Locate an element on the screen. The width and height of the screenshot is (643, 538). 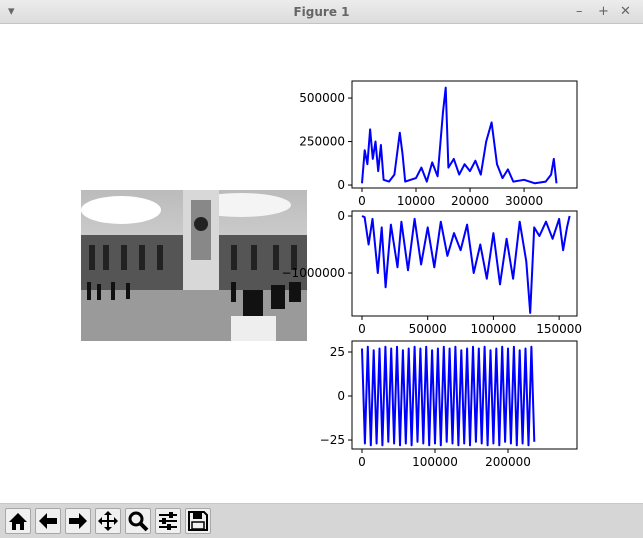
back-button is located at coordinates (48, 521).